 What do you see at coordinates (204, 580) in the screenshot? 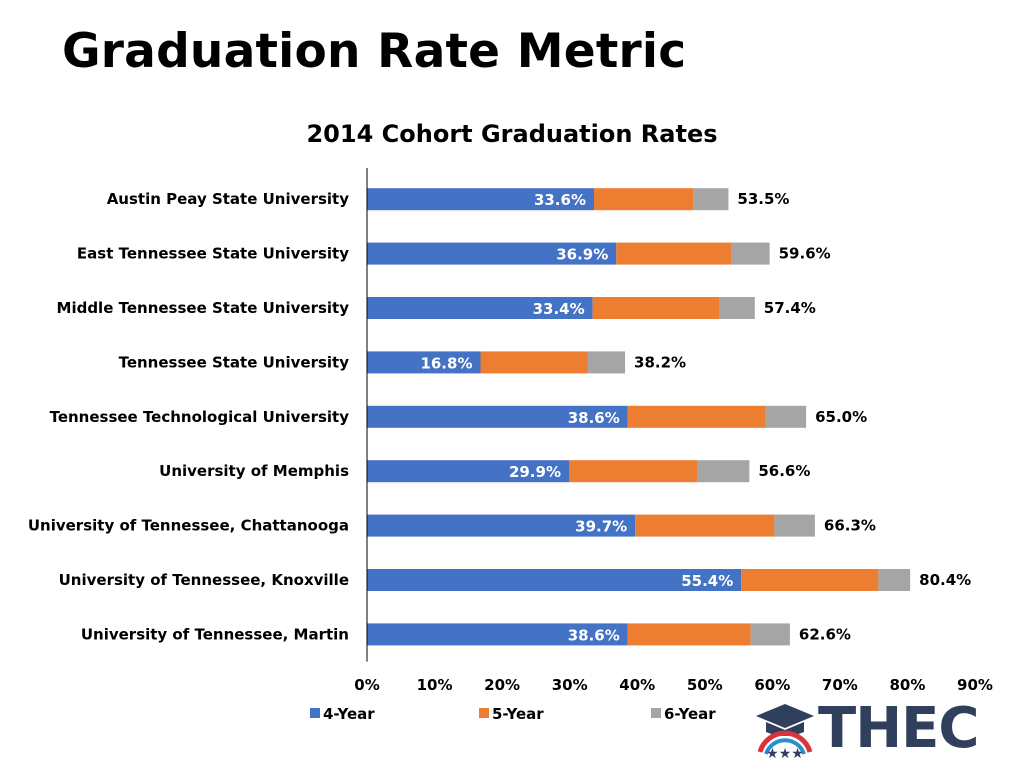
I see `category-label: University of Tennessee, Knoxville` at bounding box center [204, 580].